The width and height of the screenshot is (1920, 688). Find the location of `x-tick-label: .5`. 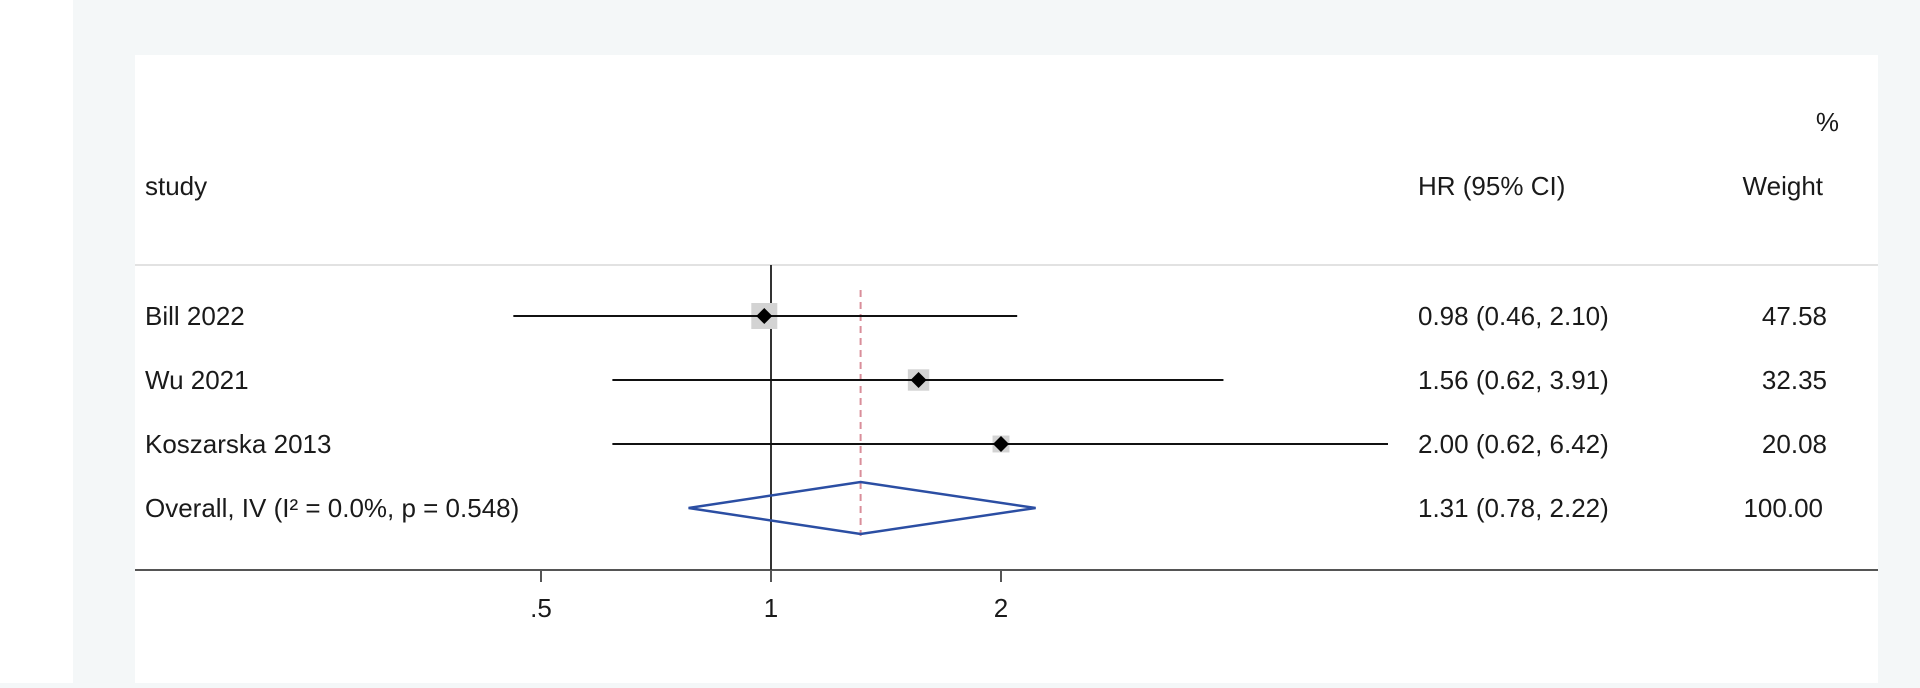

x-tick-label: .5 is located at coordinates (541, 608).